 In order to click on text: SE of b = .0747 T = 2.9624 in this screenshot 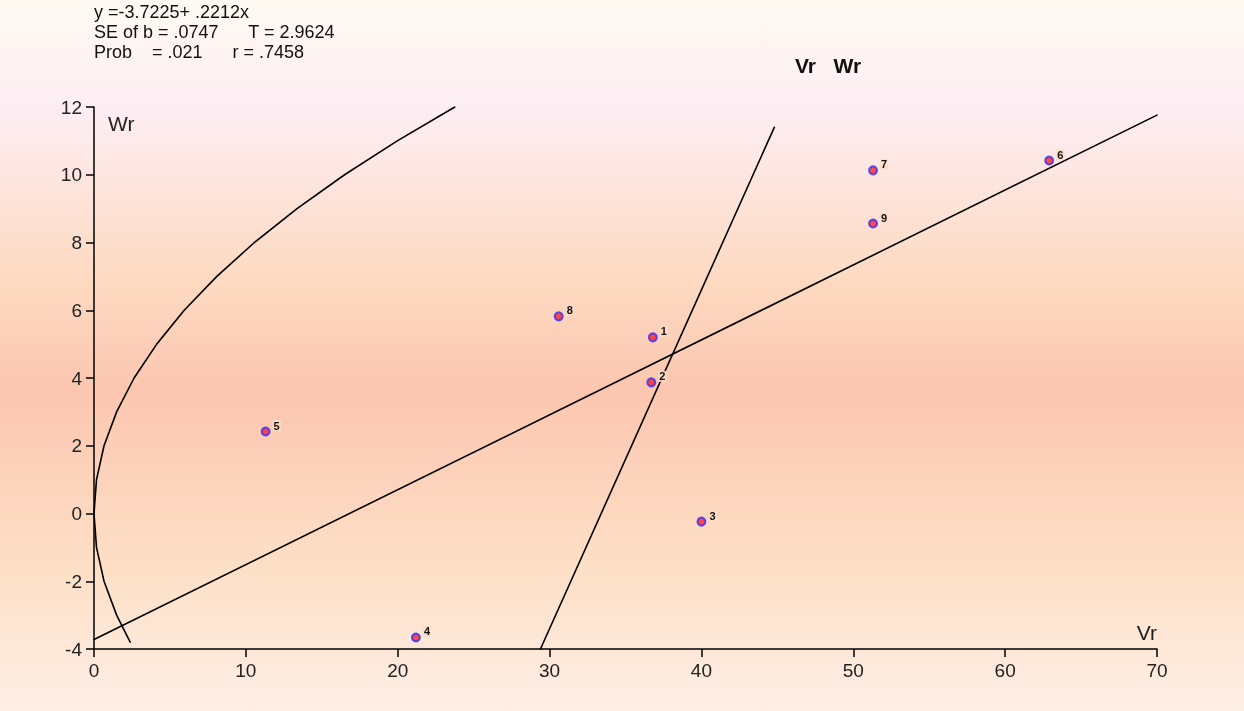, I will do `click(214, 32)`.